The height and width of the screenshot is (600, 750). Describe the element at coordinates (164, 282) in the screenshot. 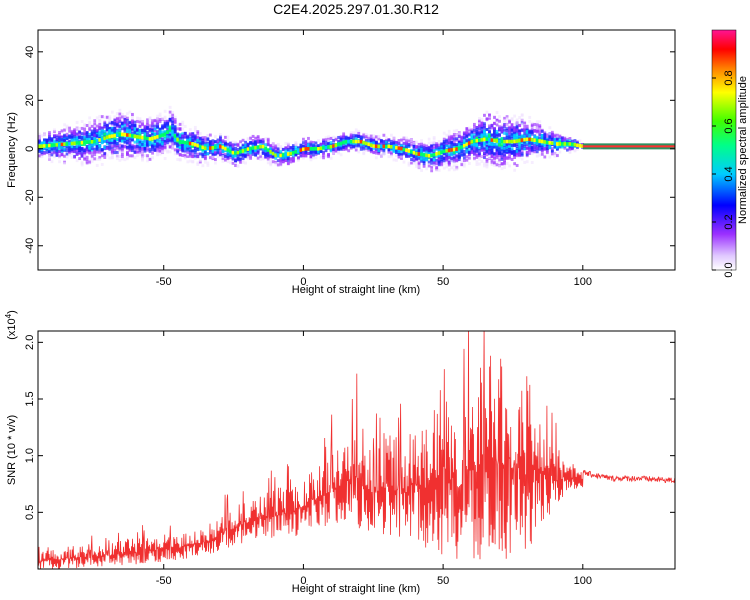

I see `spectrogram-x-tick-label: -50` at that location.